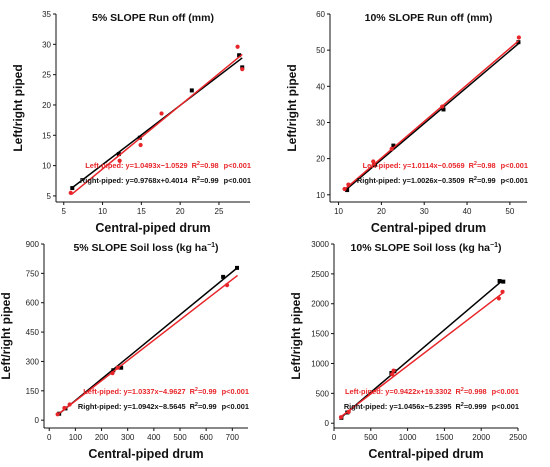  I want to click on y-tick-label: 300, so click(33, 361).